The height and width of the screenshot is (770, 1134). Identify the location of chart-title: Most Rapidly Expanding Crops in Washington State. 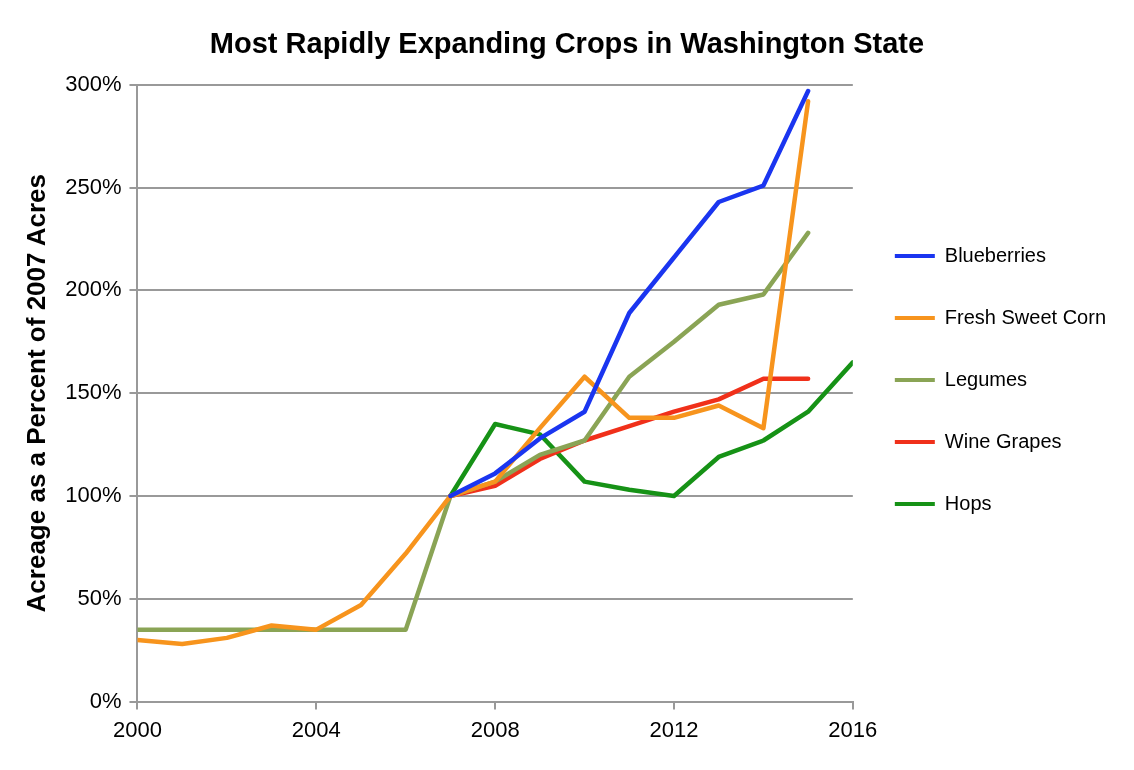
(567, 43).